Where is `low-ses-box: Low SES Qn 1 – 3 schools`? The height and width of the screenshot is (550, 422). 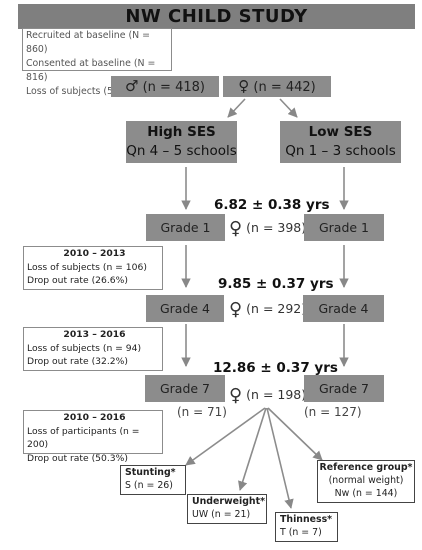
low-ses-box: Low SES Qn 1 – 3 schools is located at coordinates (340, 142).